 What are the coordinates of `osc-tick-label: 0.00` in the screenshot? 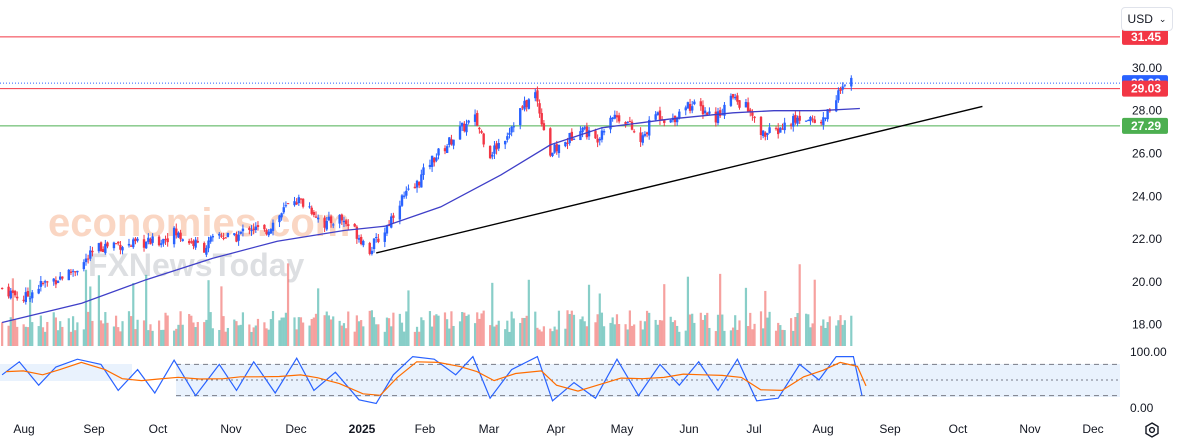 It's located at (1142, 408).